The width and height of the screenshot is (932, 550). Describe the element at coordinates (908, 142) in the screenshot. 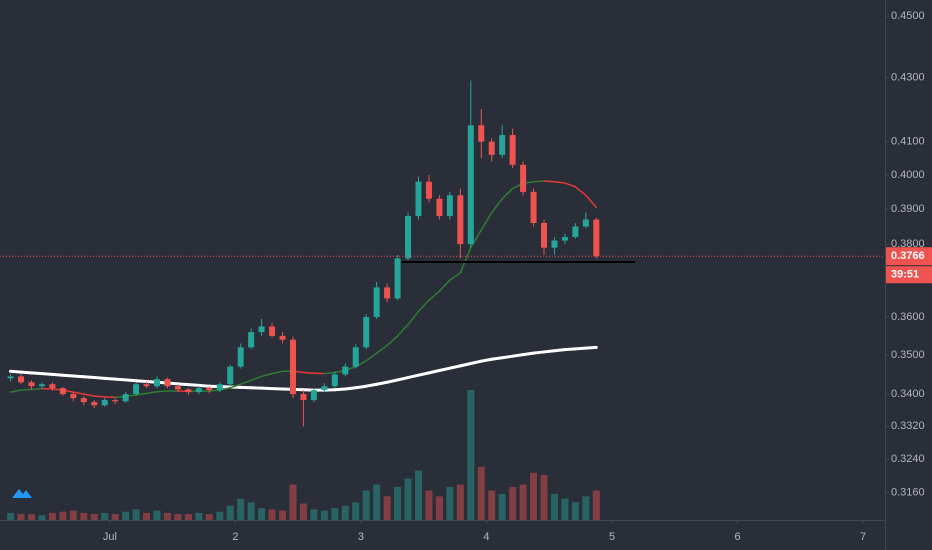

I see `y-tick-label: 0.4100` at that location.